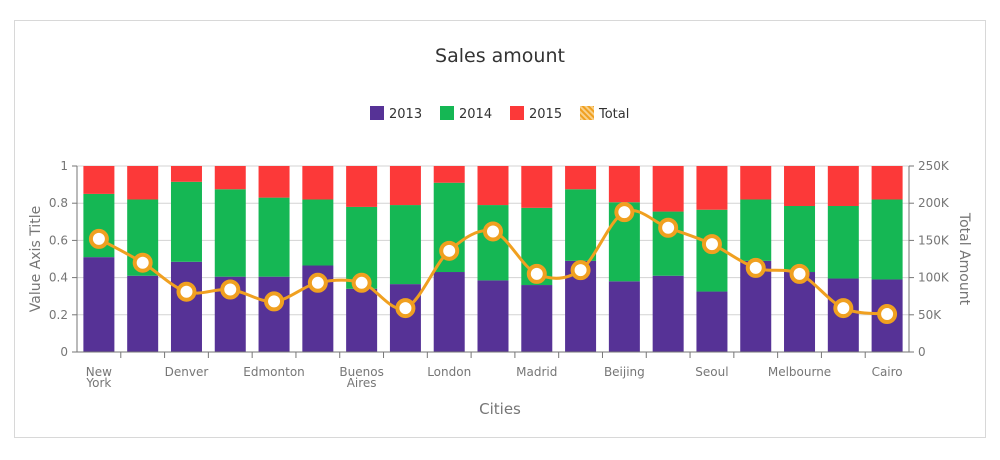 The width and height of the screenshot is (1000, 460). What do you see at coordinates (64, 352) in the screenshot?
I see `y-tick-label: 0` at bounding box center [64, 352].